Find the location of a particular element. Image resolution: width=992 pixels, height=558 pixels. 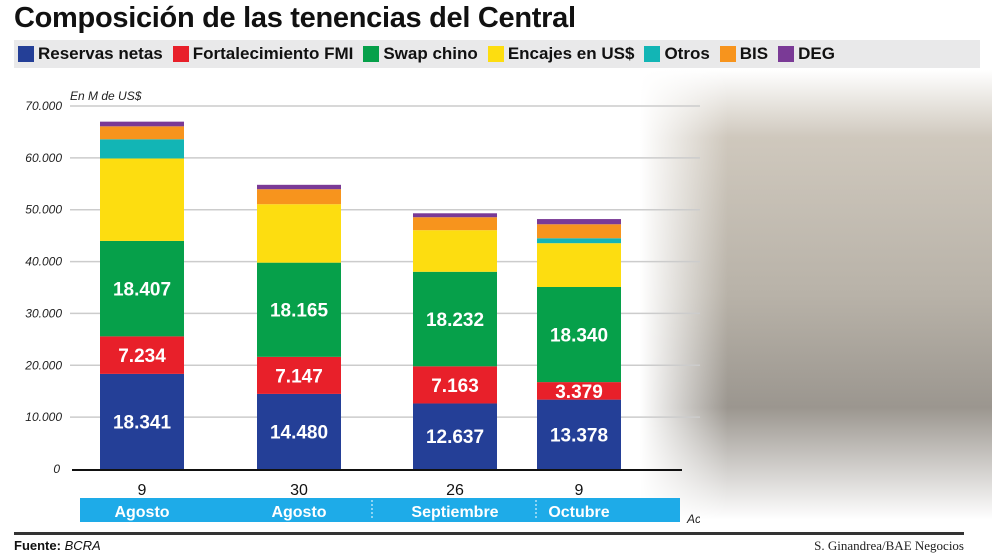

legend-item: BIS is located at coordinates (744, 54).